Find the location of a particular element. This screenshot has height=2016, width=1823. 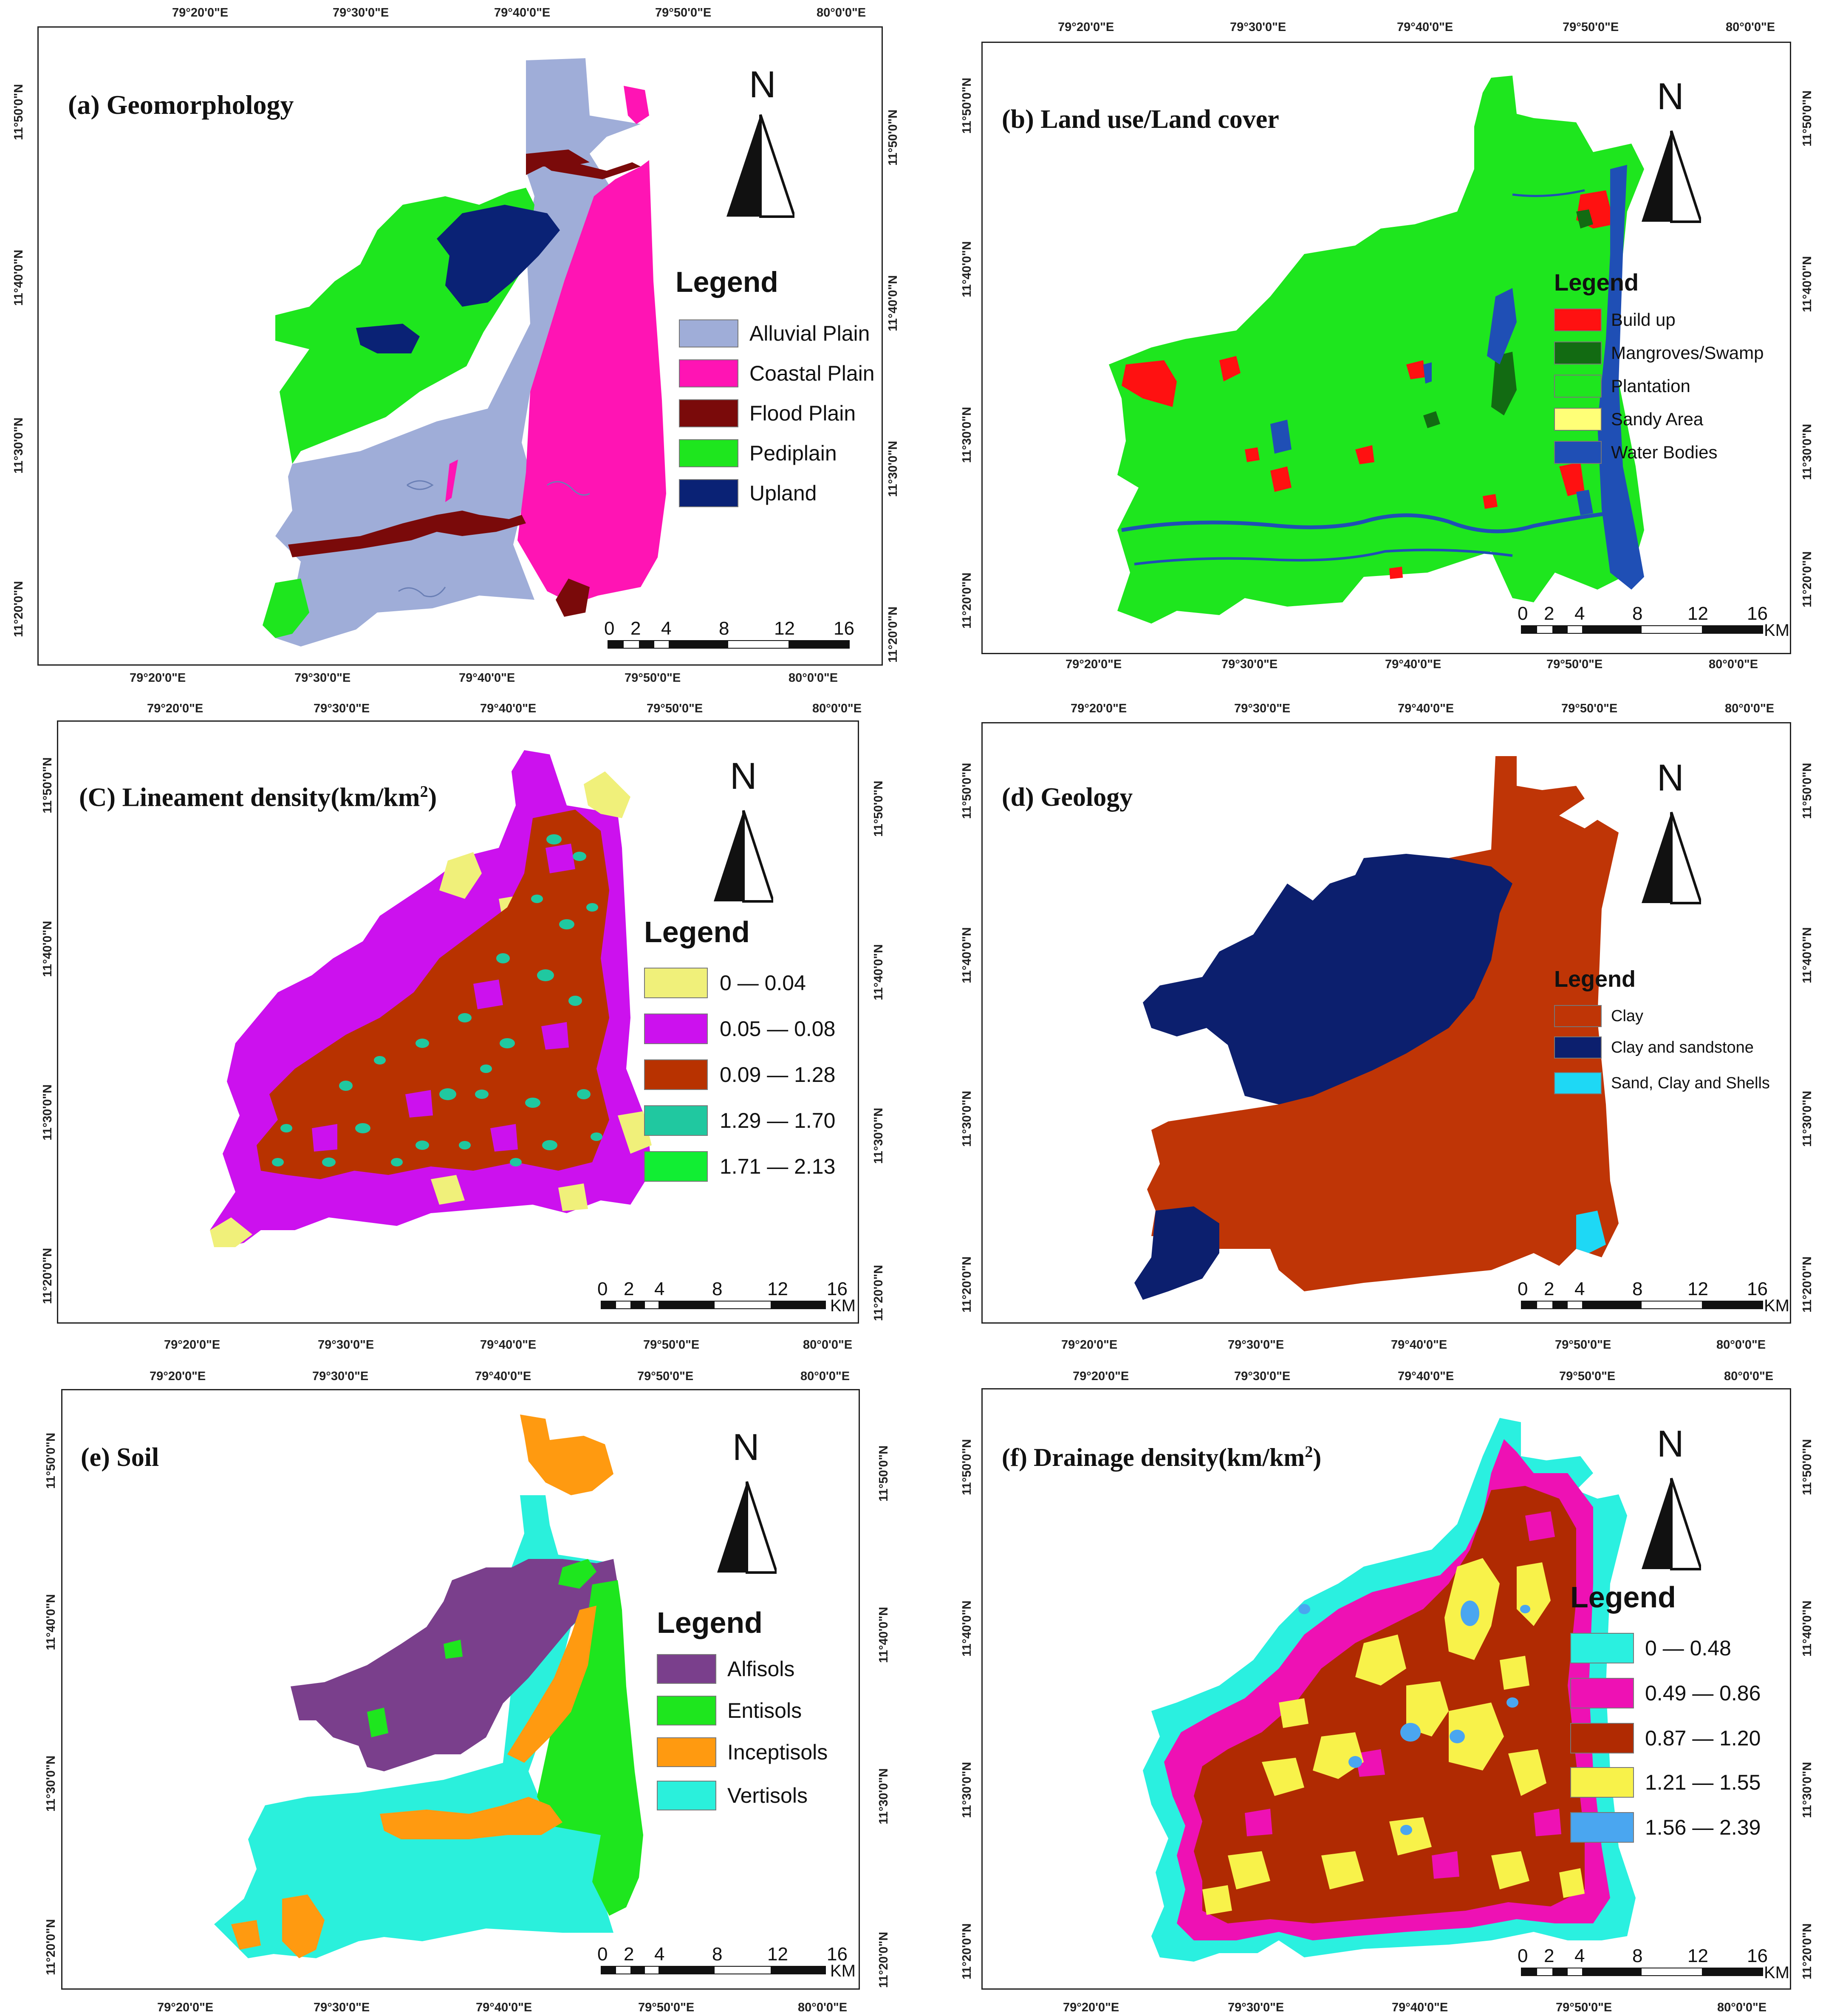

flood-plain-area is located at coordinates (573, 598).